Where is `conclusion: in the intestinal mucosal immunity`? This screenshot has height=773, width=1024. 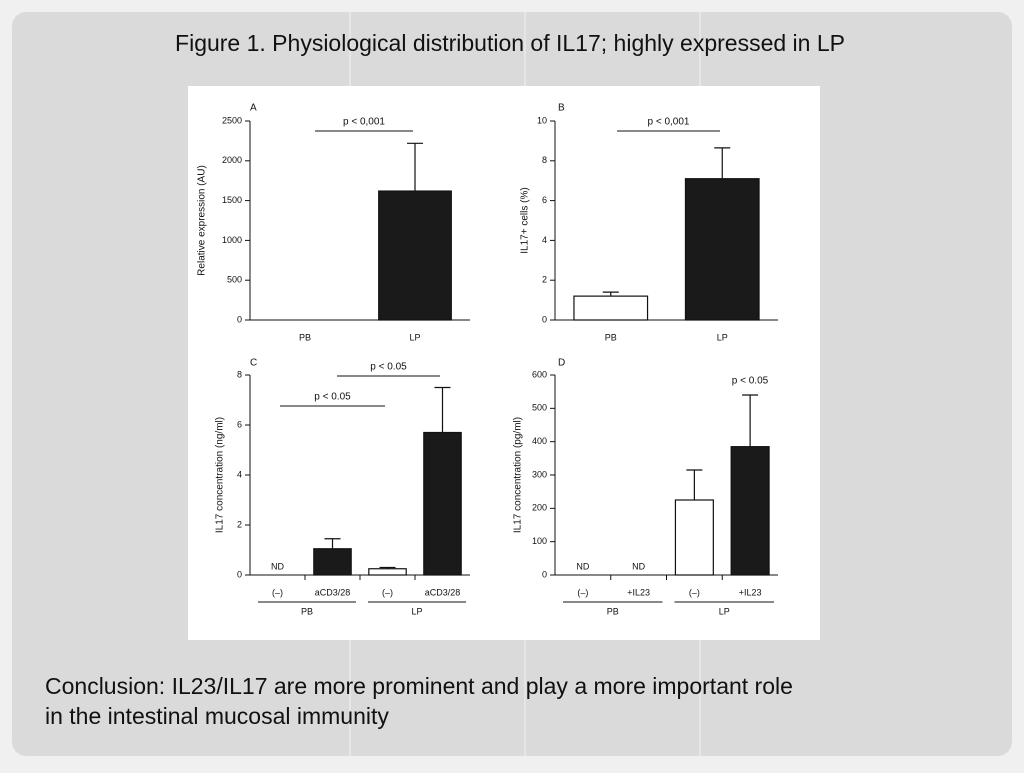 conclusion: in the intestinal mucosal immunity is located at coordinates (217, 716).